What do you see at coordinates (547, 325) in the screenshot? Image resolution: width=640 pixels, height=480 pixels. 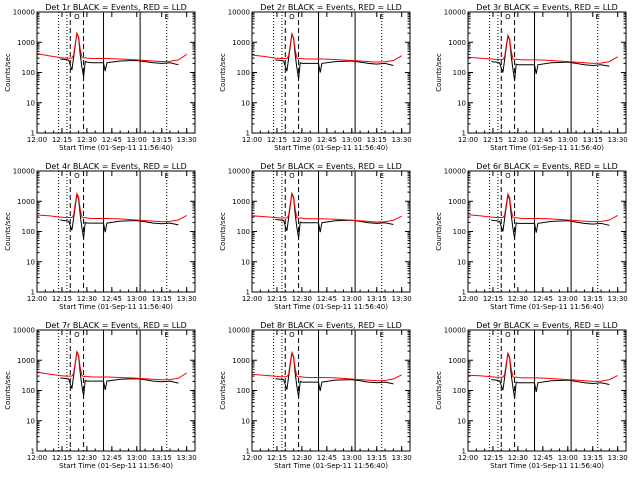 I see `panel-title: Det 9r BLACK = Events, RED = LLD` at bounding box center [547, 325].